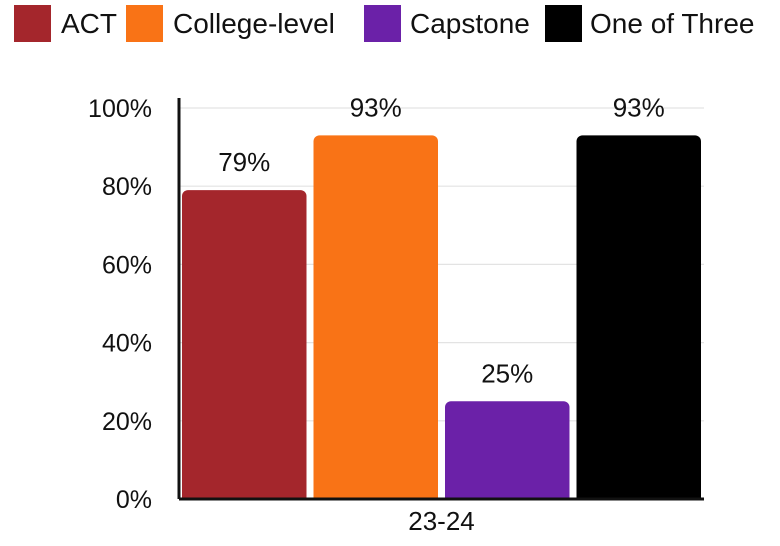 The width and height of the screenshot is (780, 546). What do you see at coordinates (254, 23) in the screenshot?
I see `legend-label-college-level: College-level` at bounding box center [254, 23].